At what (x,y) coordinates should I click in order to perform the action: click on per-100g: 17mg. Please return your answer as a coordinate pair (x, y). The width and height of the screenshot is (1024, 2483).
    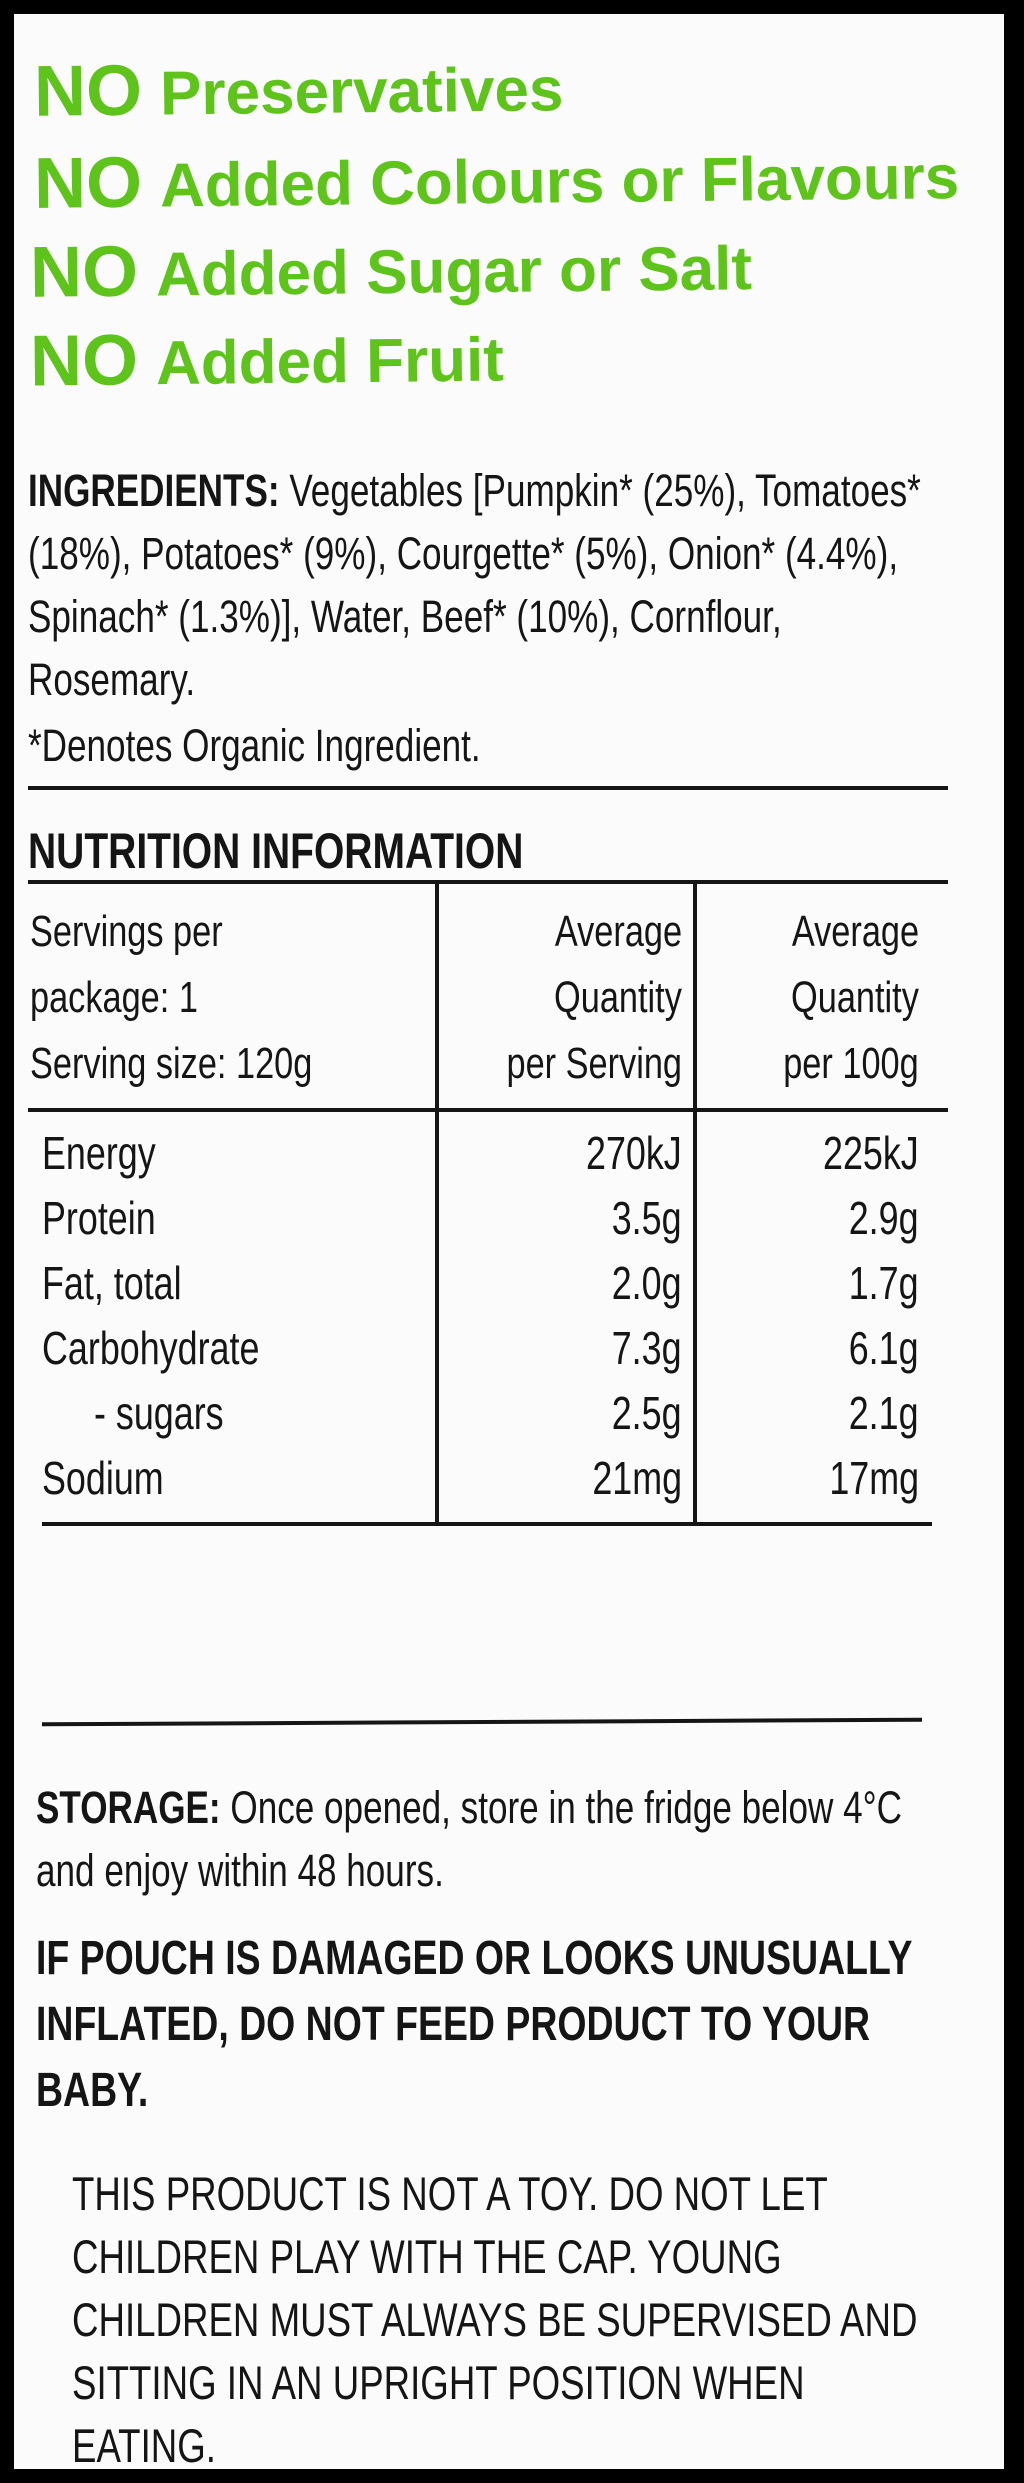
    Looking at the image, I should click on (874, 1478).